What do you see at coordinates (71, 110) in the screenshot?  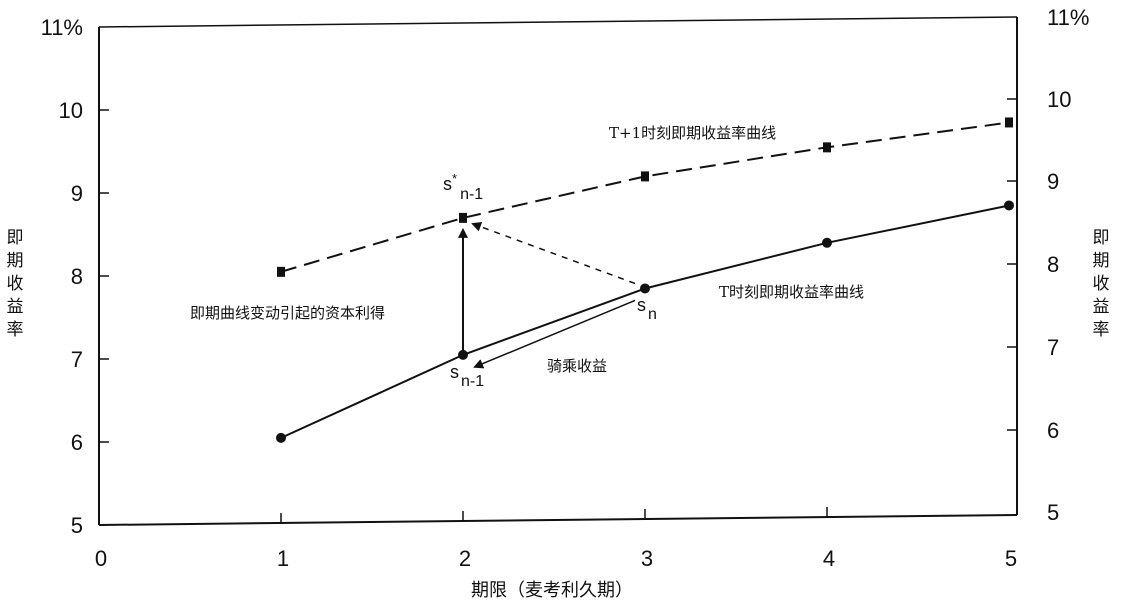 I see `left-y-tick-label: 10` at bounding box center [71, 110].